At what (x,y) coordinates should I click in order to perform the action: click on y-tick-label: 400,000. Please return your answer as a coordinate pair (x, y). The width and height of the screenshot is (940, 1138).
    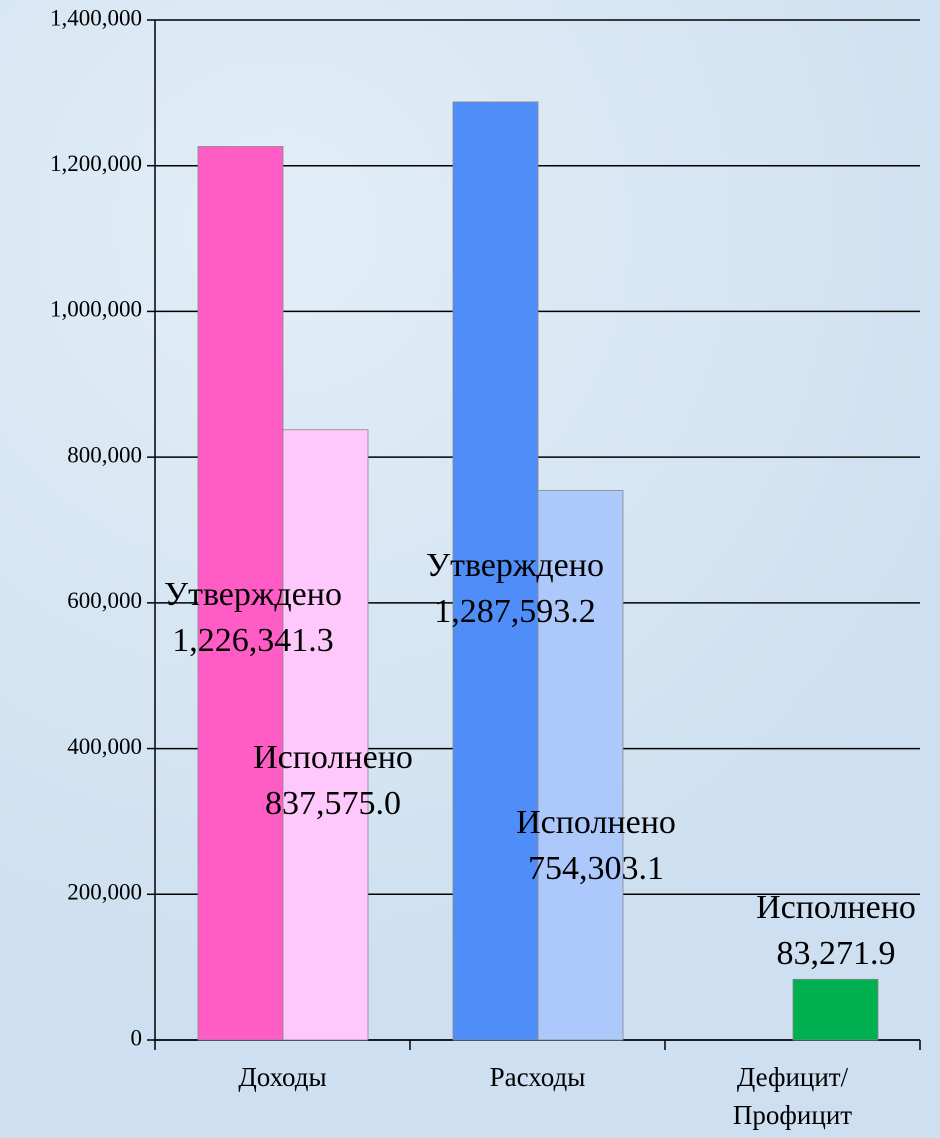
    Looking at the image, I should click on (104, 746).